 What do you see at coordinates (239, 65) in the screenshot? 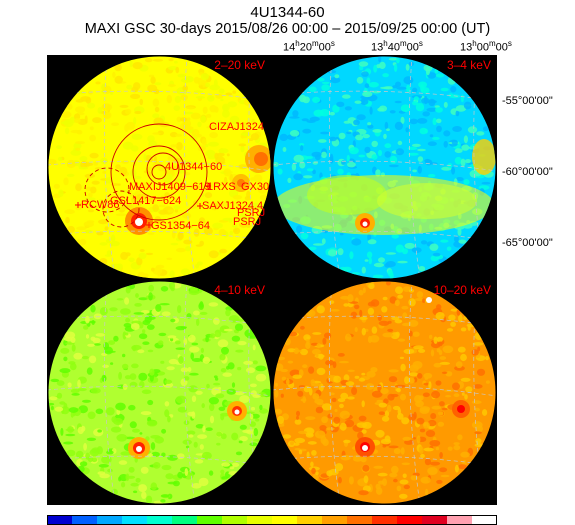
I see `panel-2-20kev-label: 2–20 keV` at bounding box center [239, 65].